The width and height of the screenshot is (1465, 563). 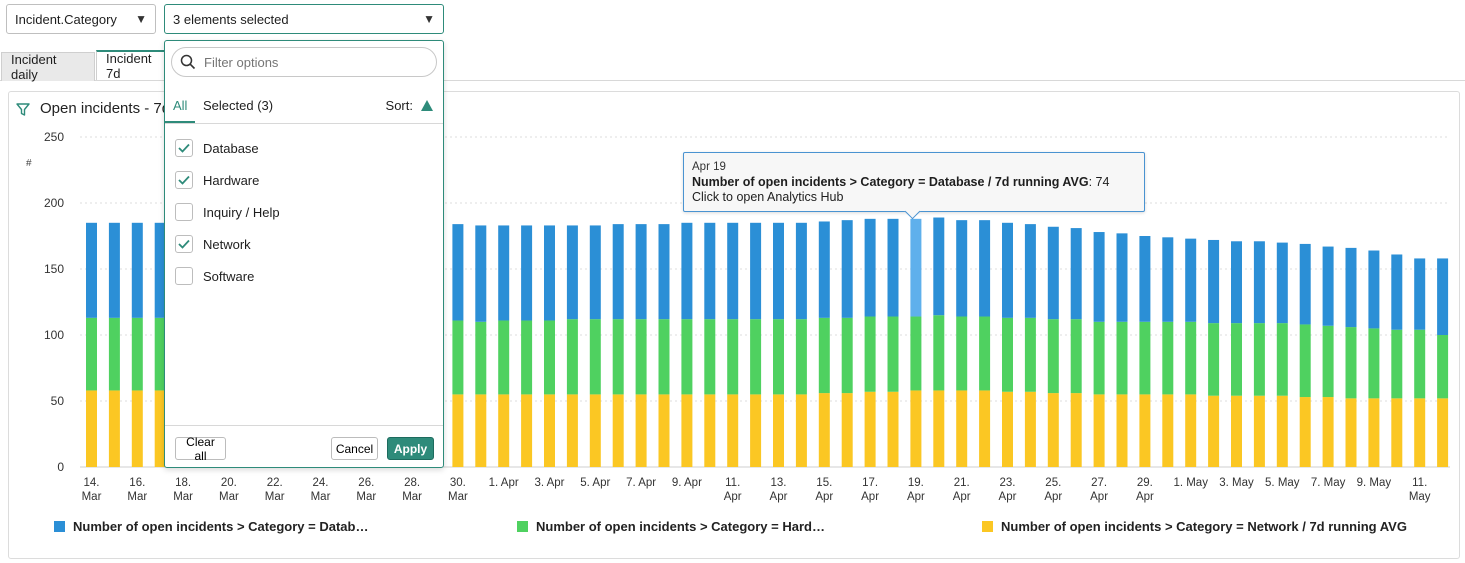 I want to click on checkbox-network, so click(x=184, y=244).